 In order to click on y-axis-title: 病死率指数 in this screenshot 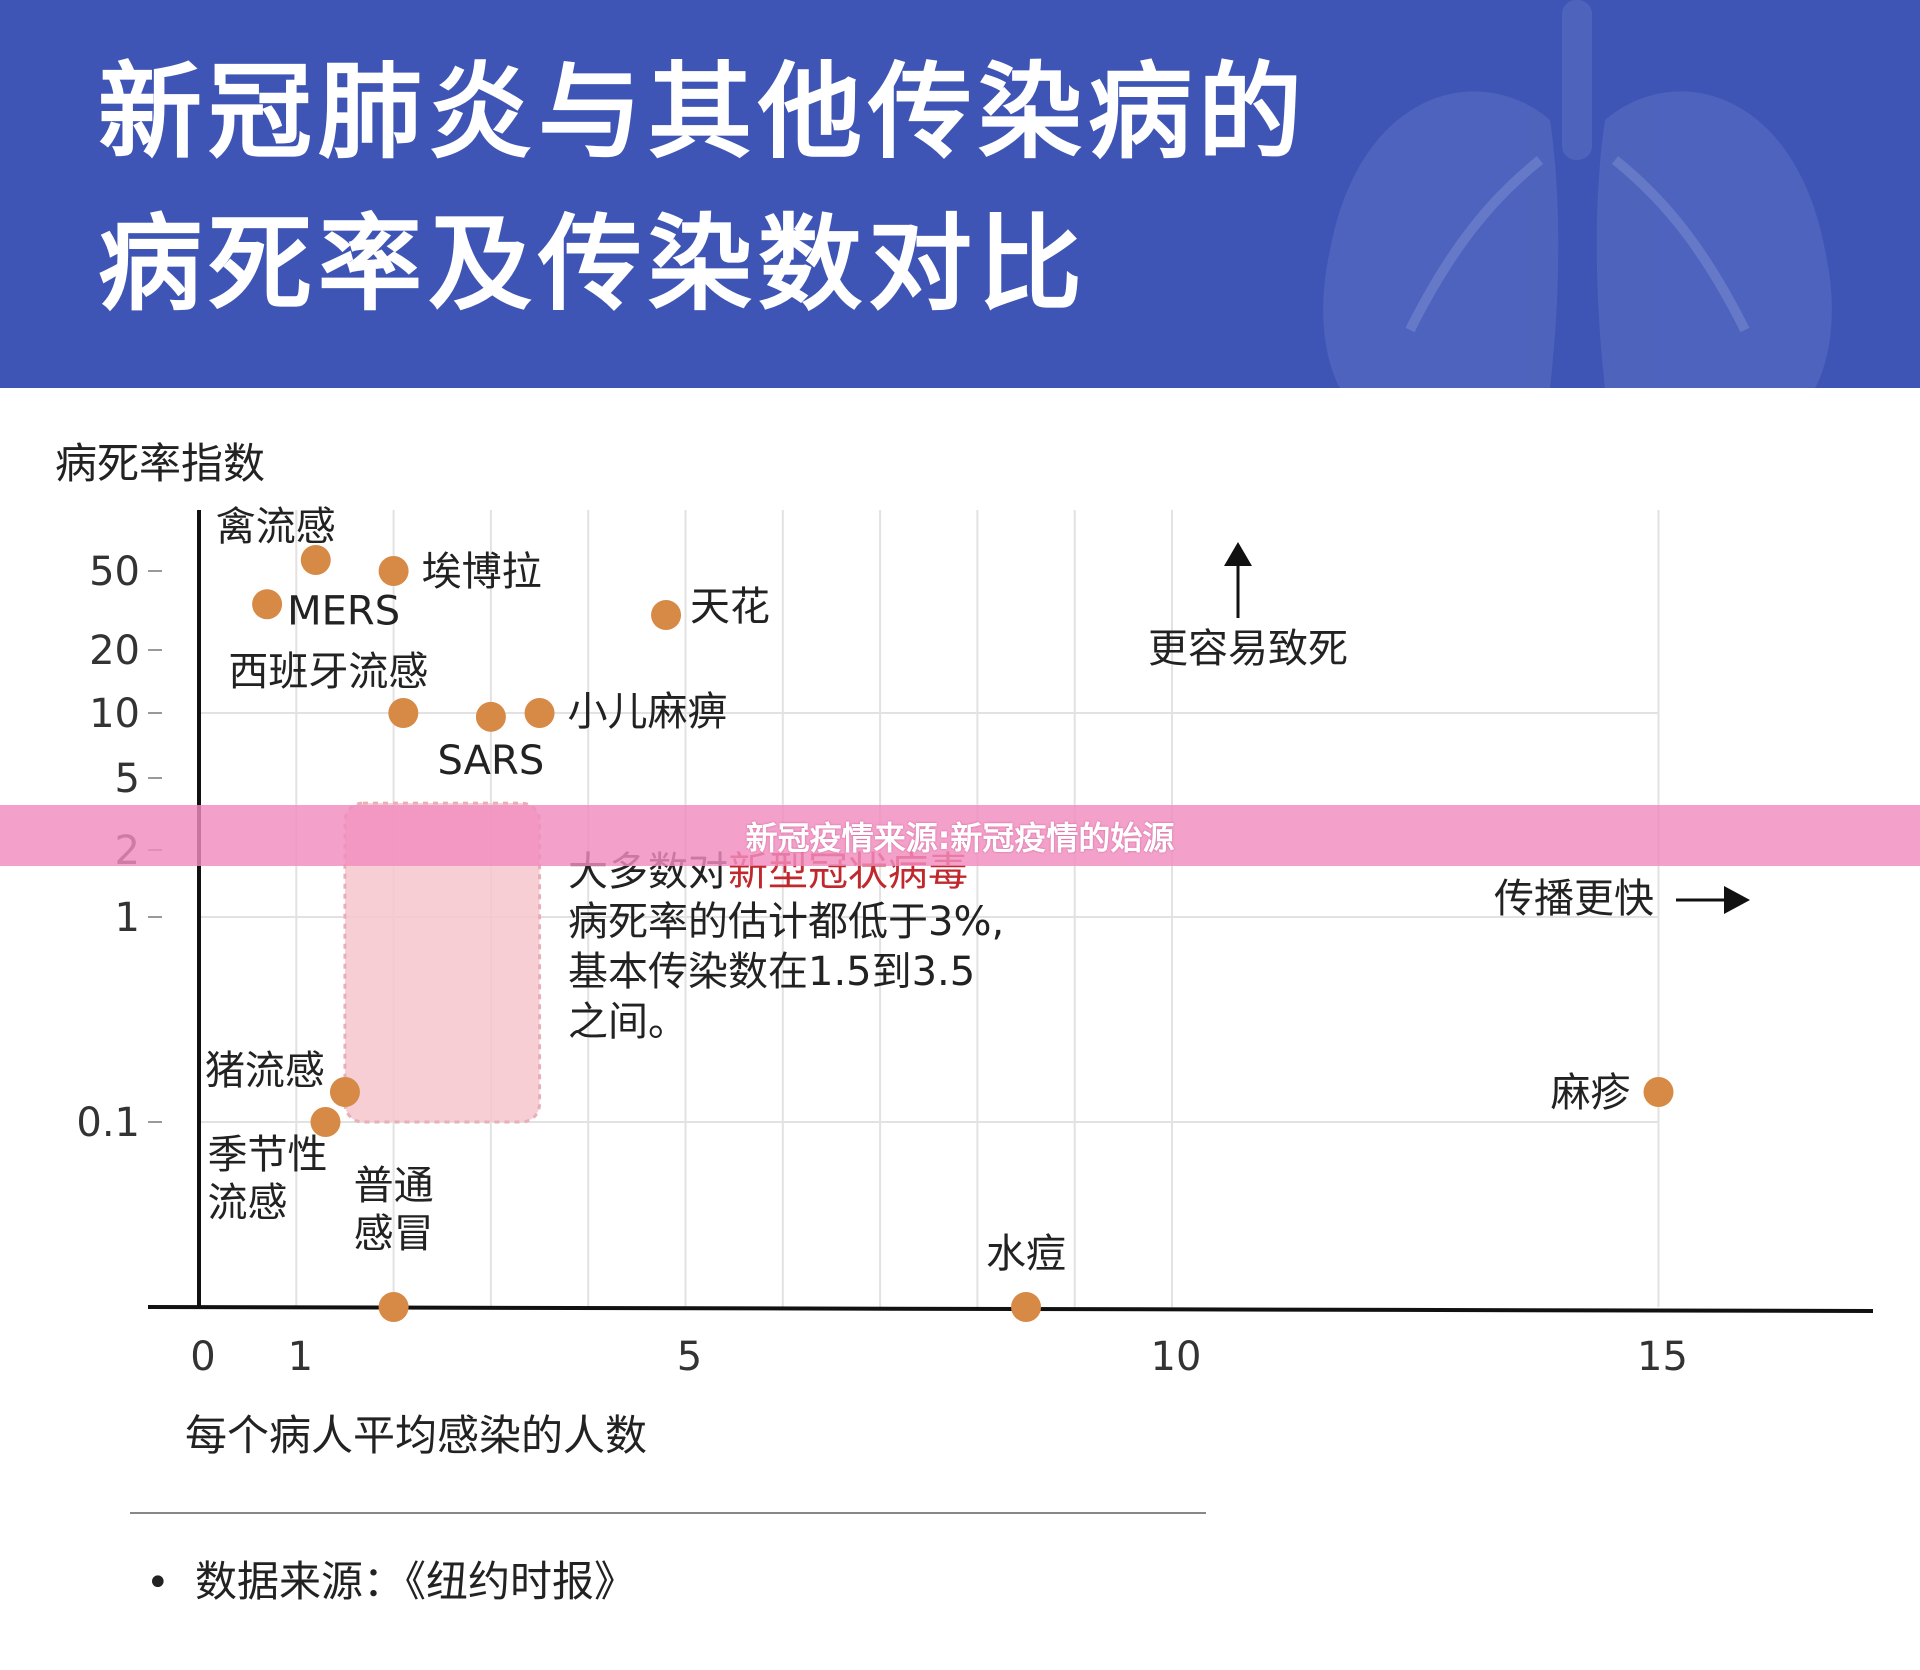, I will do `click(160, 463)`.